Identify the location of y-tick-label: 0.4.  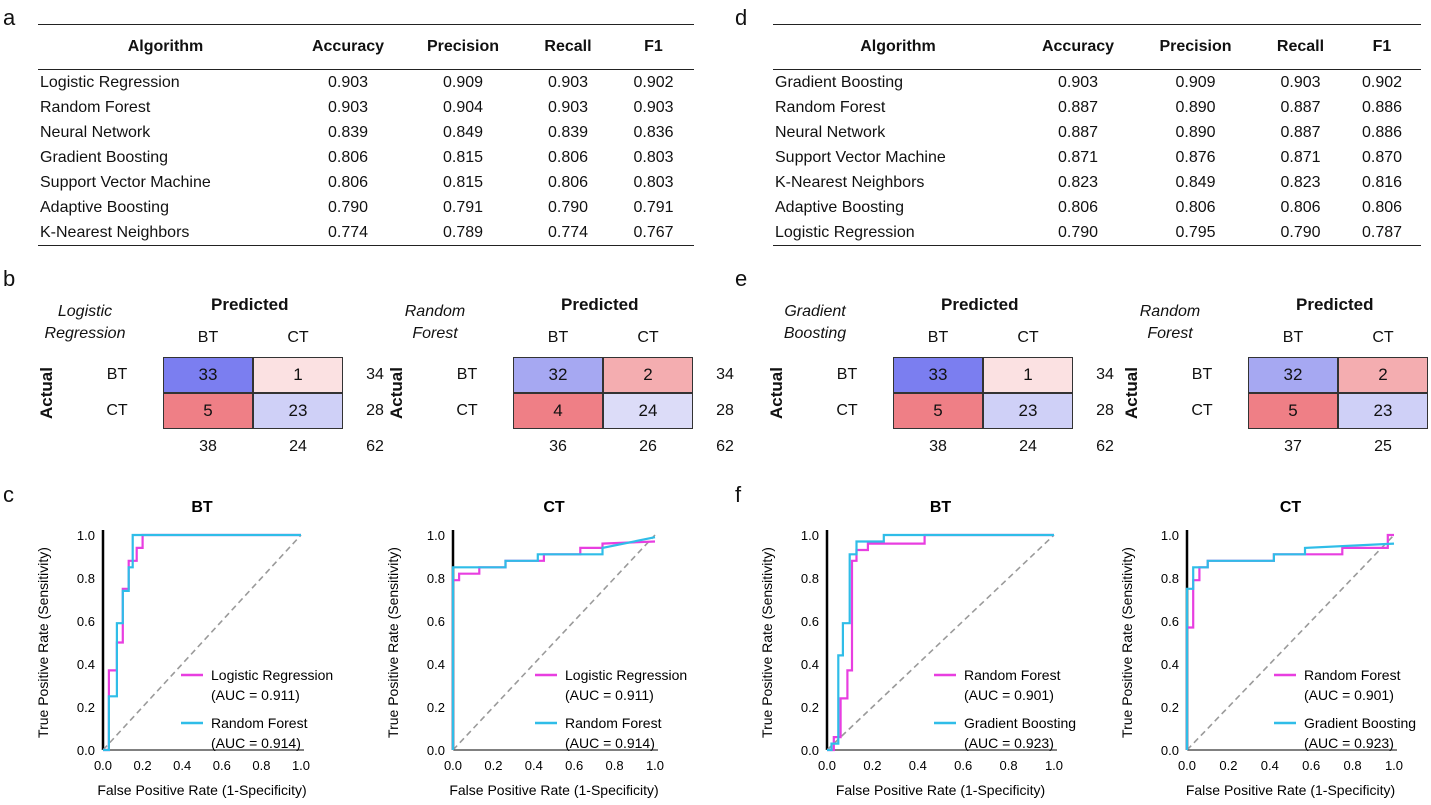
(436, 664).